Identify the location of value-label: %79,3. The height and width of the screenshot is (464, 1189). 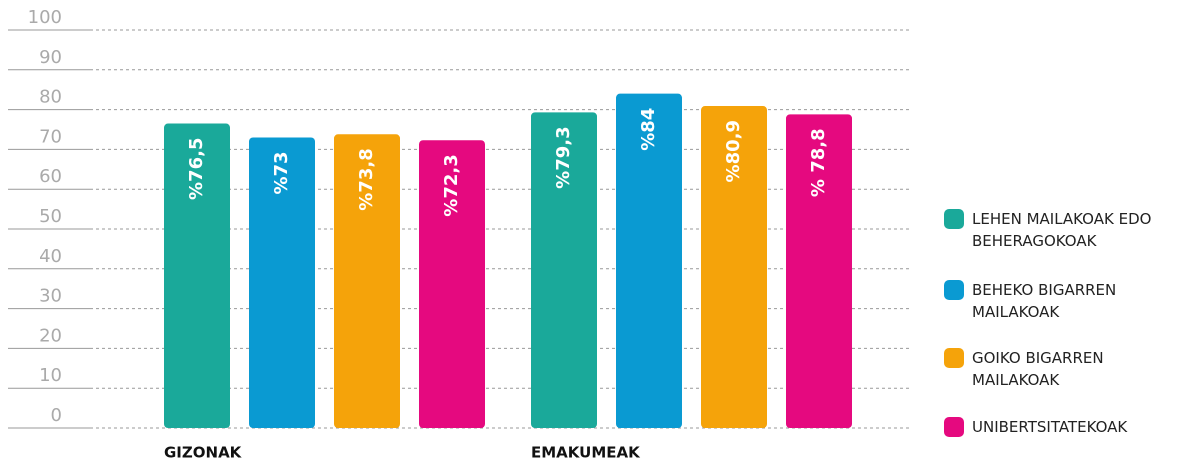
(563, 157).